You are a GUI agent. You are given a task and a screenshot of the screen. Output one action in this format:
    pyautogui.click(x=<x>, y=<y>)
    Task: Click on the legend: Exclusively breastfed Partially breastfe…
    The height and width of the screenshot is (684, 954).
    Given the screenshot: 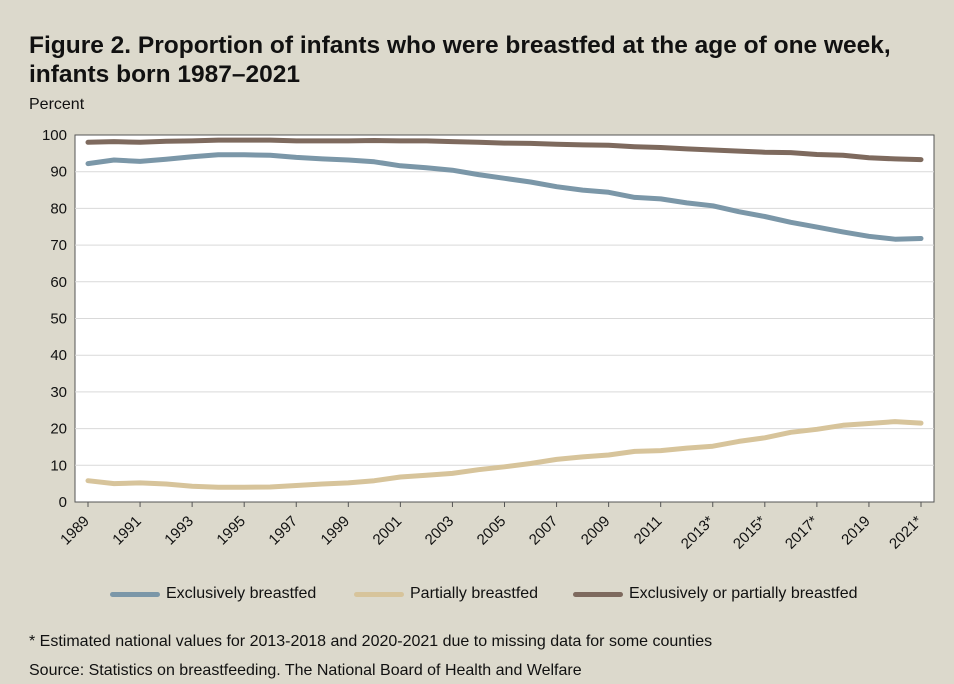 What is the action you would take?
    pyautogui.click(x=477, y=594)
    